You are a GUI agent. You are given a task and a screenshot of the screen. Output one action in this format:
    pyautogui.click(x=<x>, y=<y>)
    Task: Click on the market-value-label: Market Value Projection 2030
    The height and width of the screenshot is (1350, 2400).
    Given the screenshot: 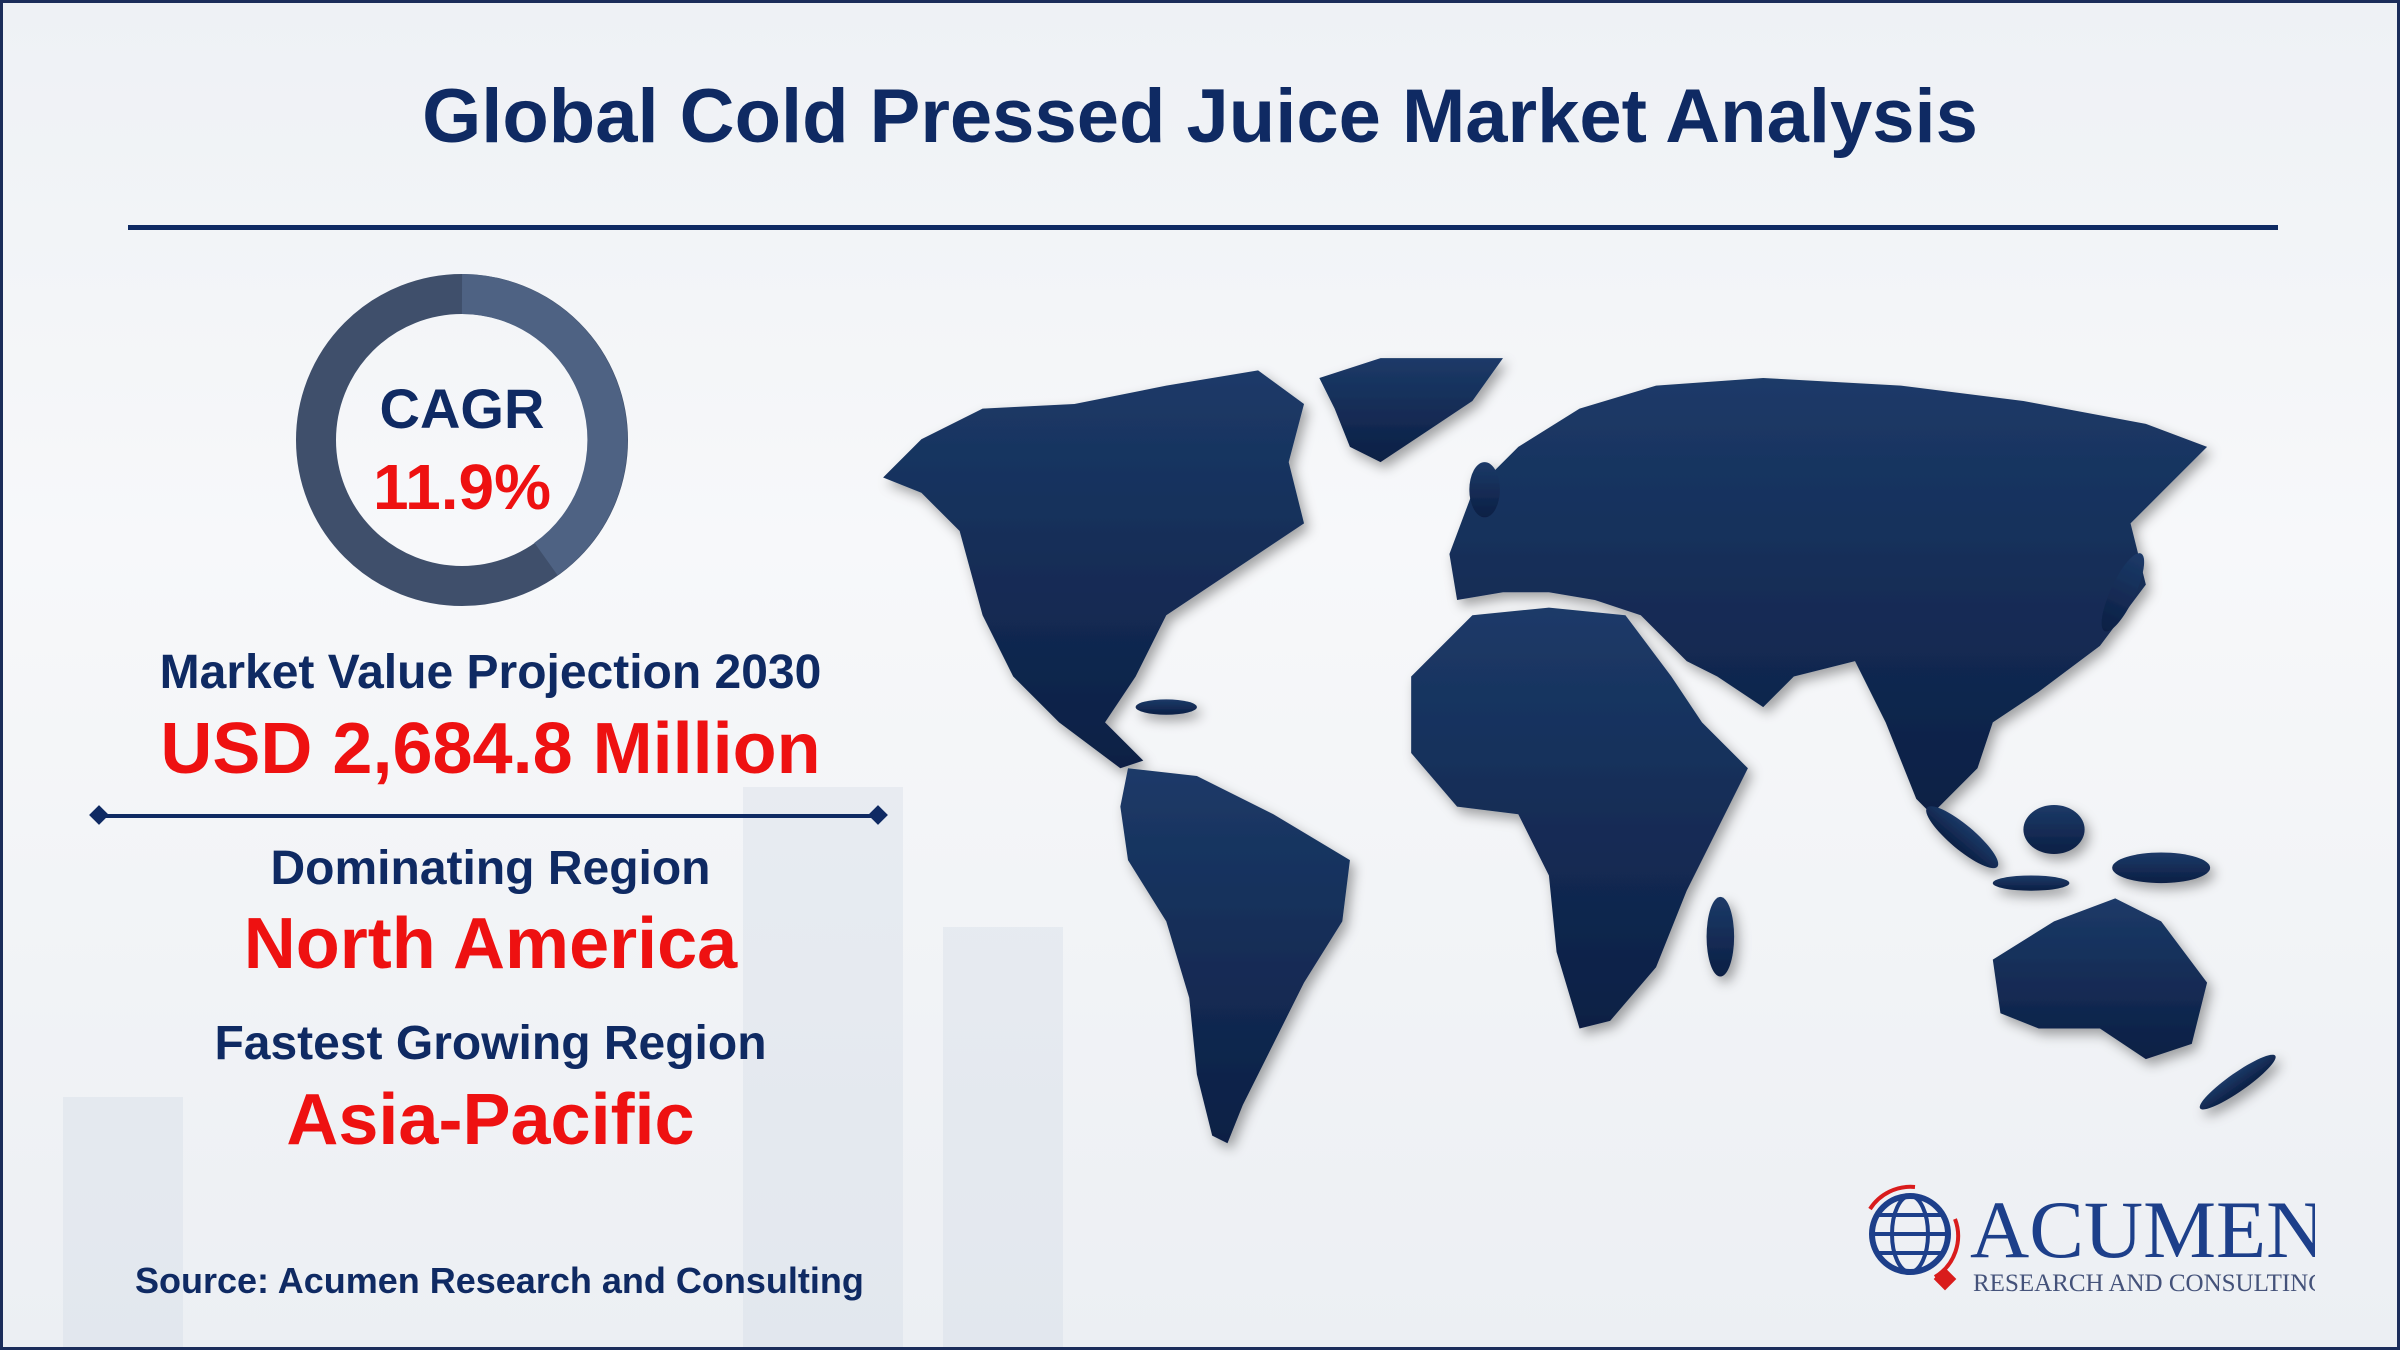 What is the action you would take?
    pyautogui.click(x=490, y=672)
    